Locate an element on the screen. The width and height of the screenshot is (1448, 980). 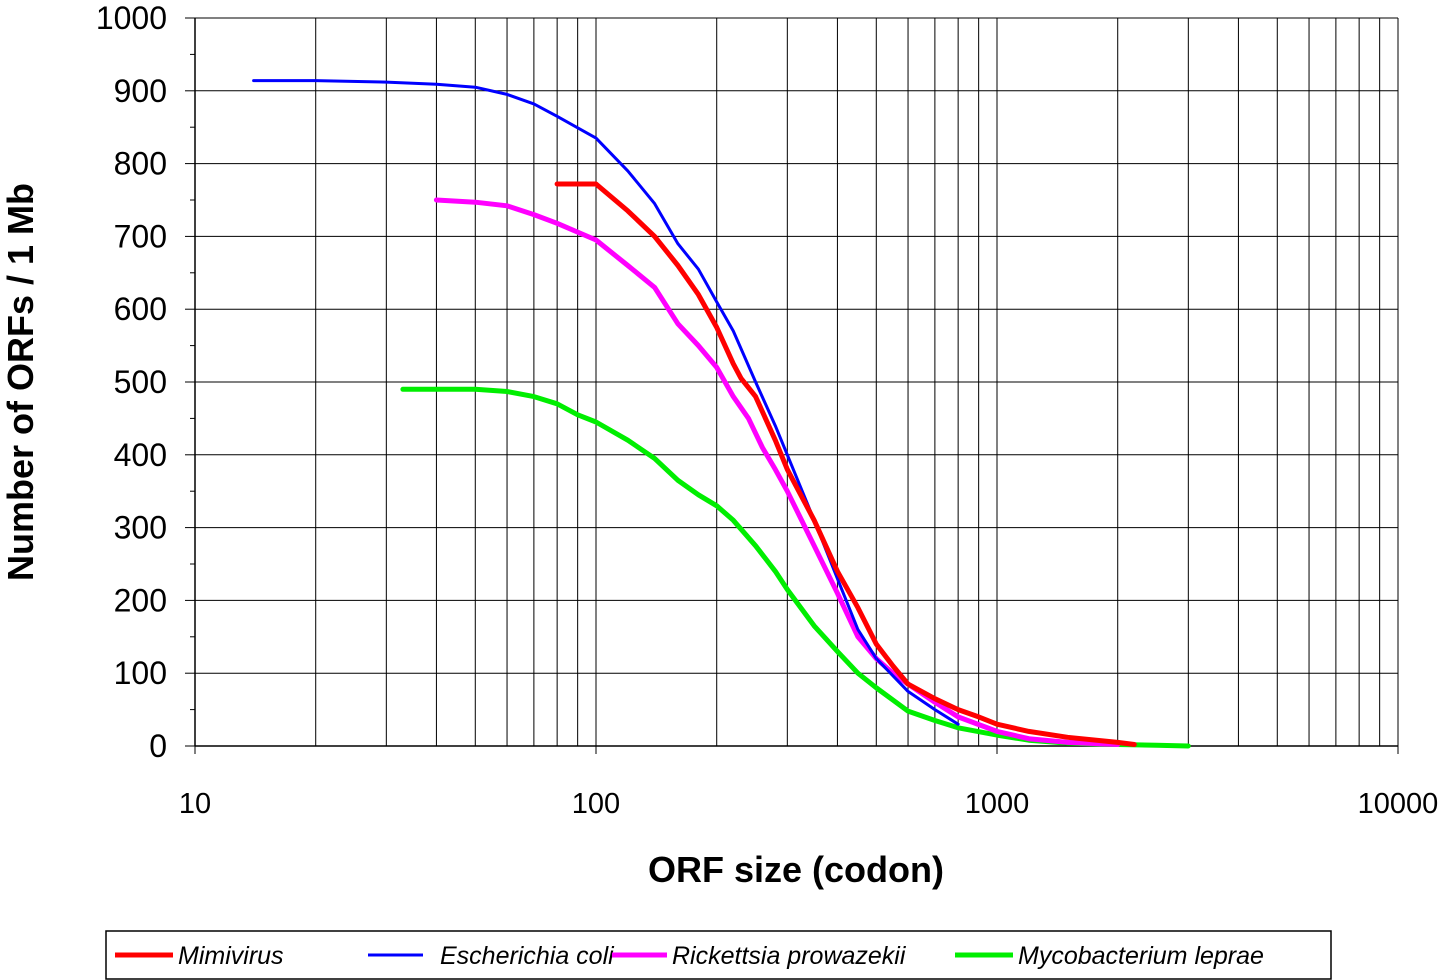
x-tick-label: 10000 is located at coordinates (1398, 804).